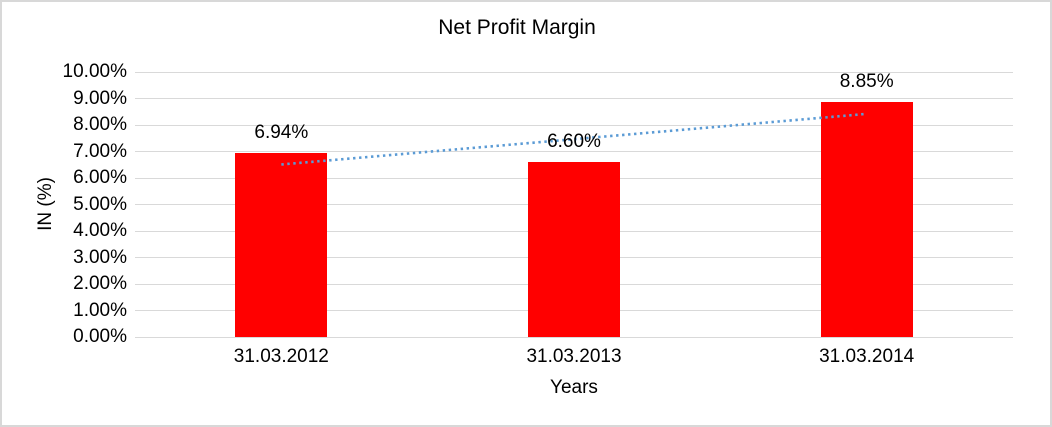 Image resolution: width=1052 pixels, height=427 pixels. I want to click on y-tick-label: 4.00%, so click(100, 230).